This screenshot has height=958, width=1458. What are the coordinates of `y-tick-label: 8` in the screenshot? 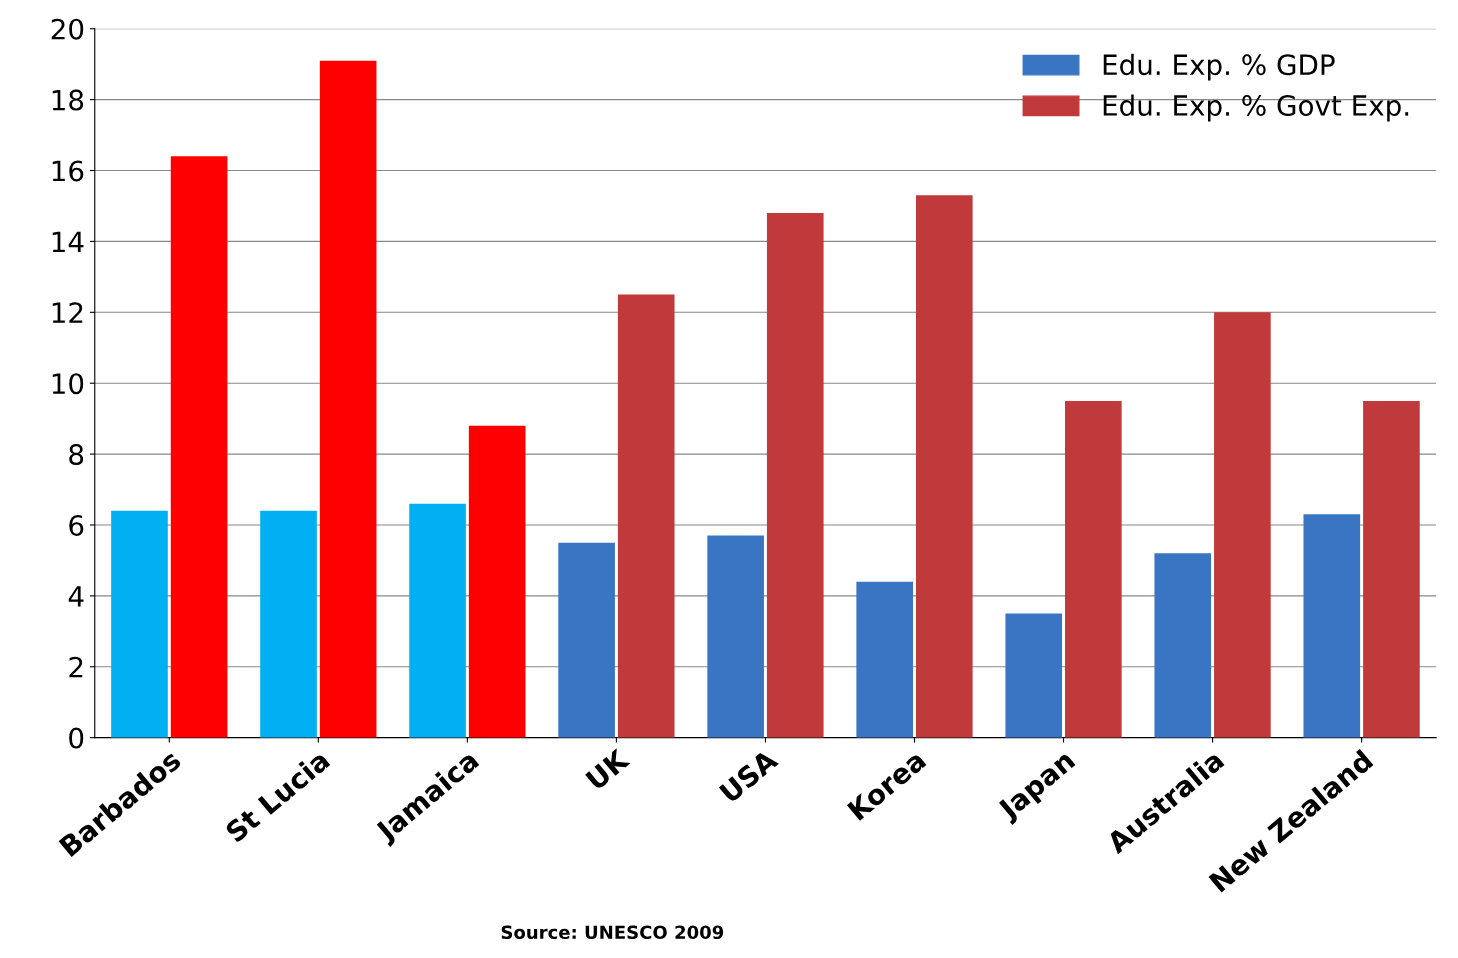 It's located at (76, 455).